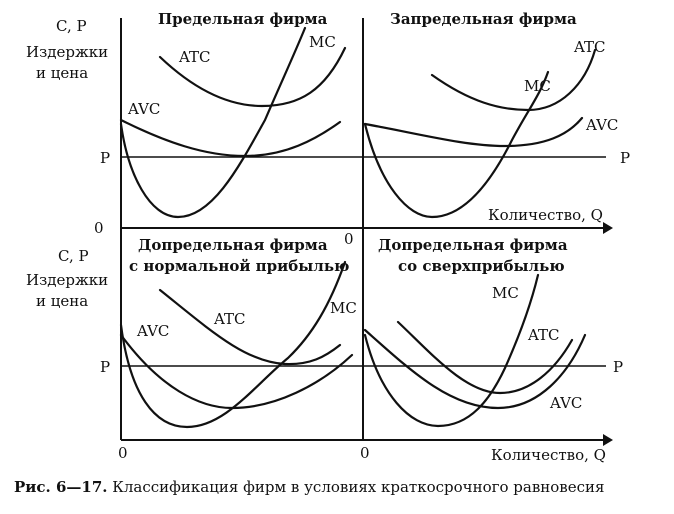 This screenshot has height=514, width=674. Describe the element at coordinates (365, 453) in the screenshot. I see `origin-label-bottom-right: 0` at that location.